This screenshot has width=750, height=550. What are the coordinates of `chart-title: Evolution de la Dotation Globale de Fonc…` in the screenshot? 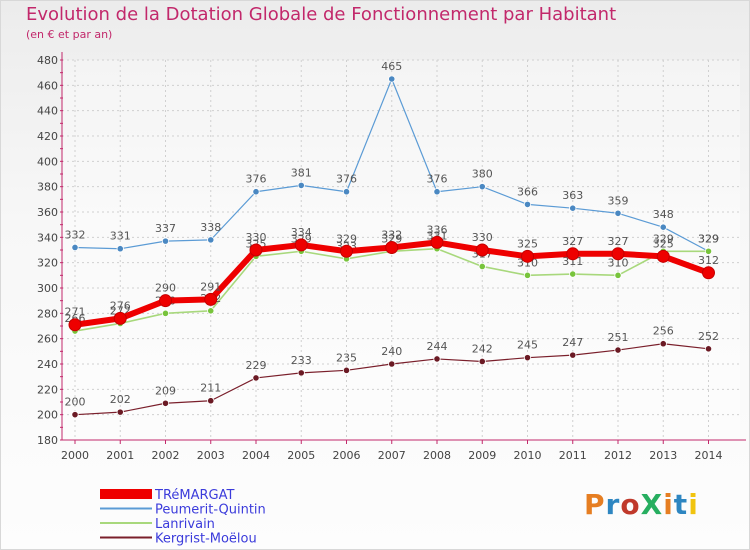 It's located at (321, 14).